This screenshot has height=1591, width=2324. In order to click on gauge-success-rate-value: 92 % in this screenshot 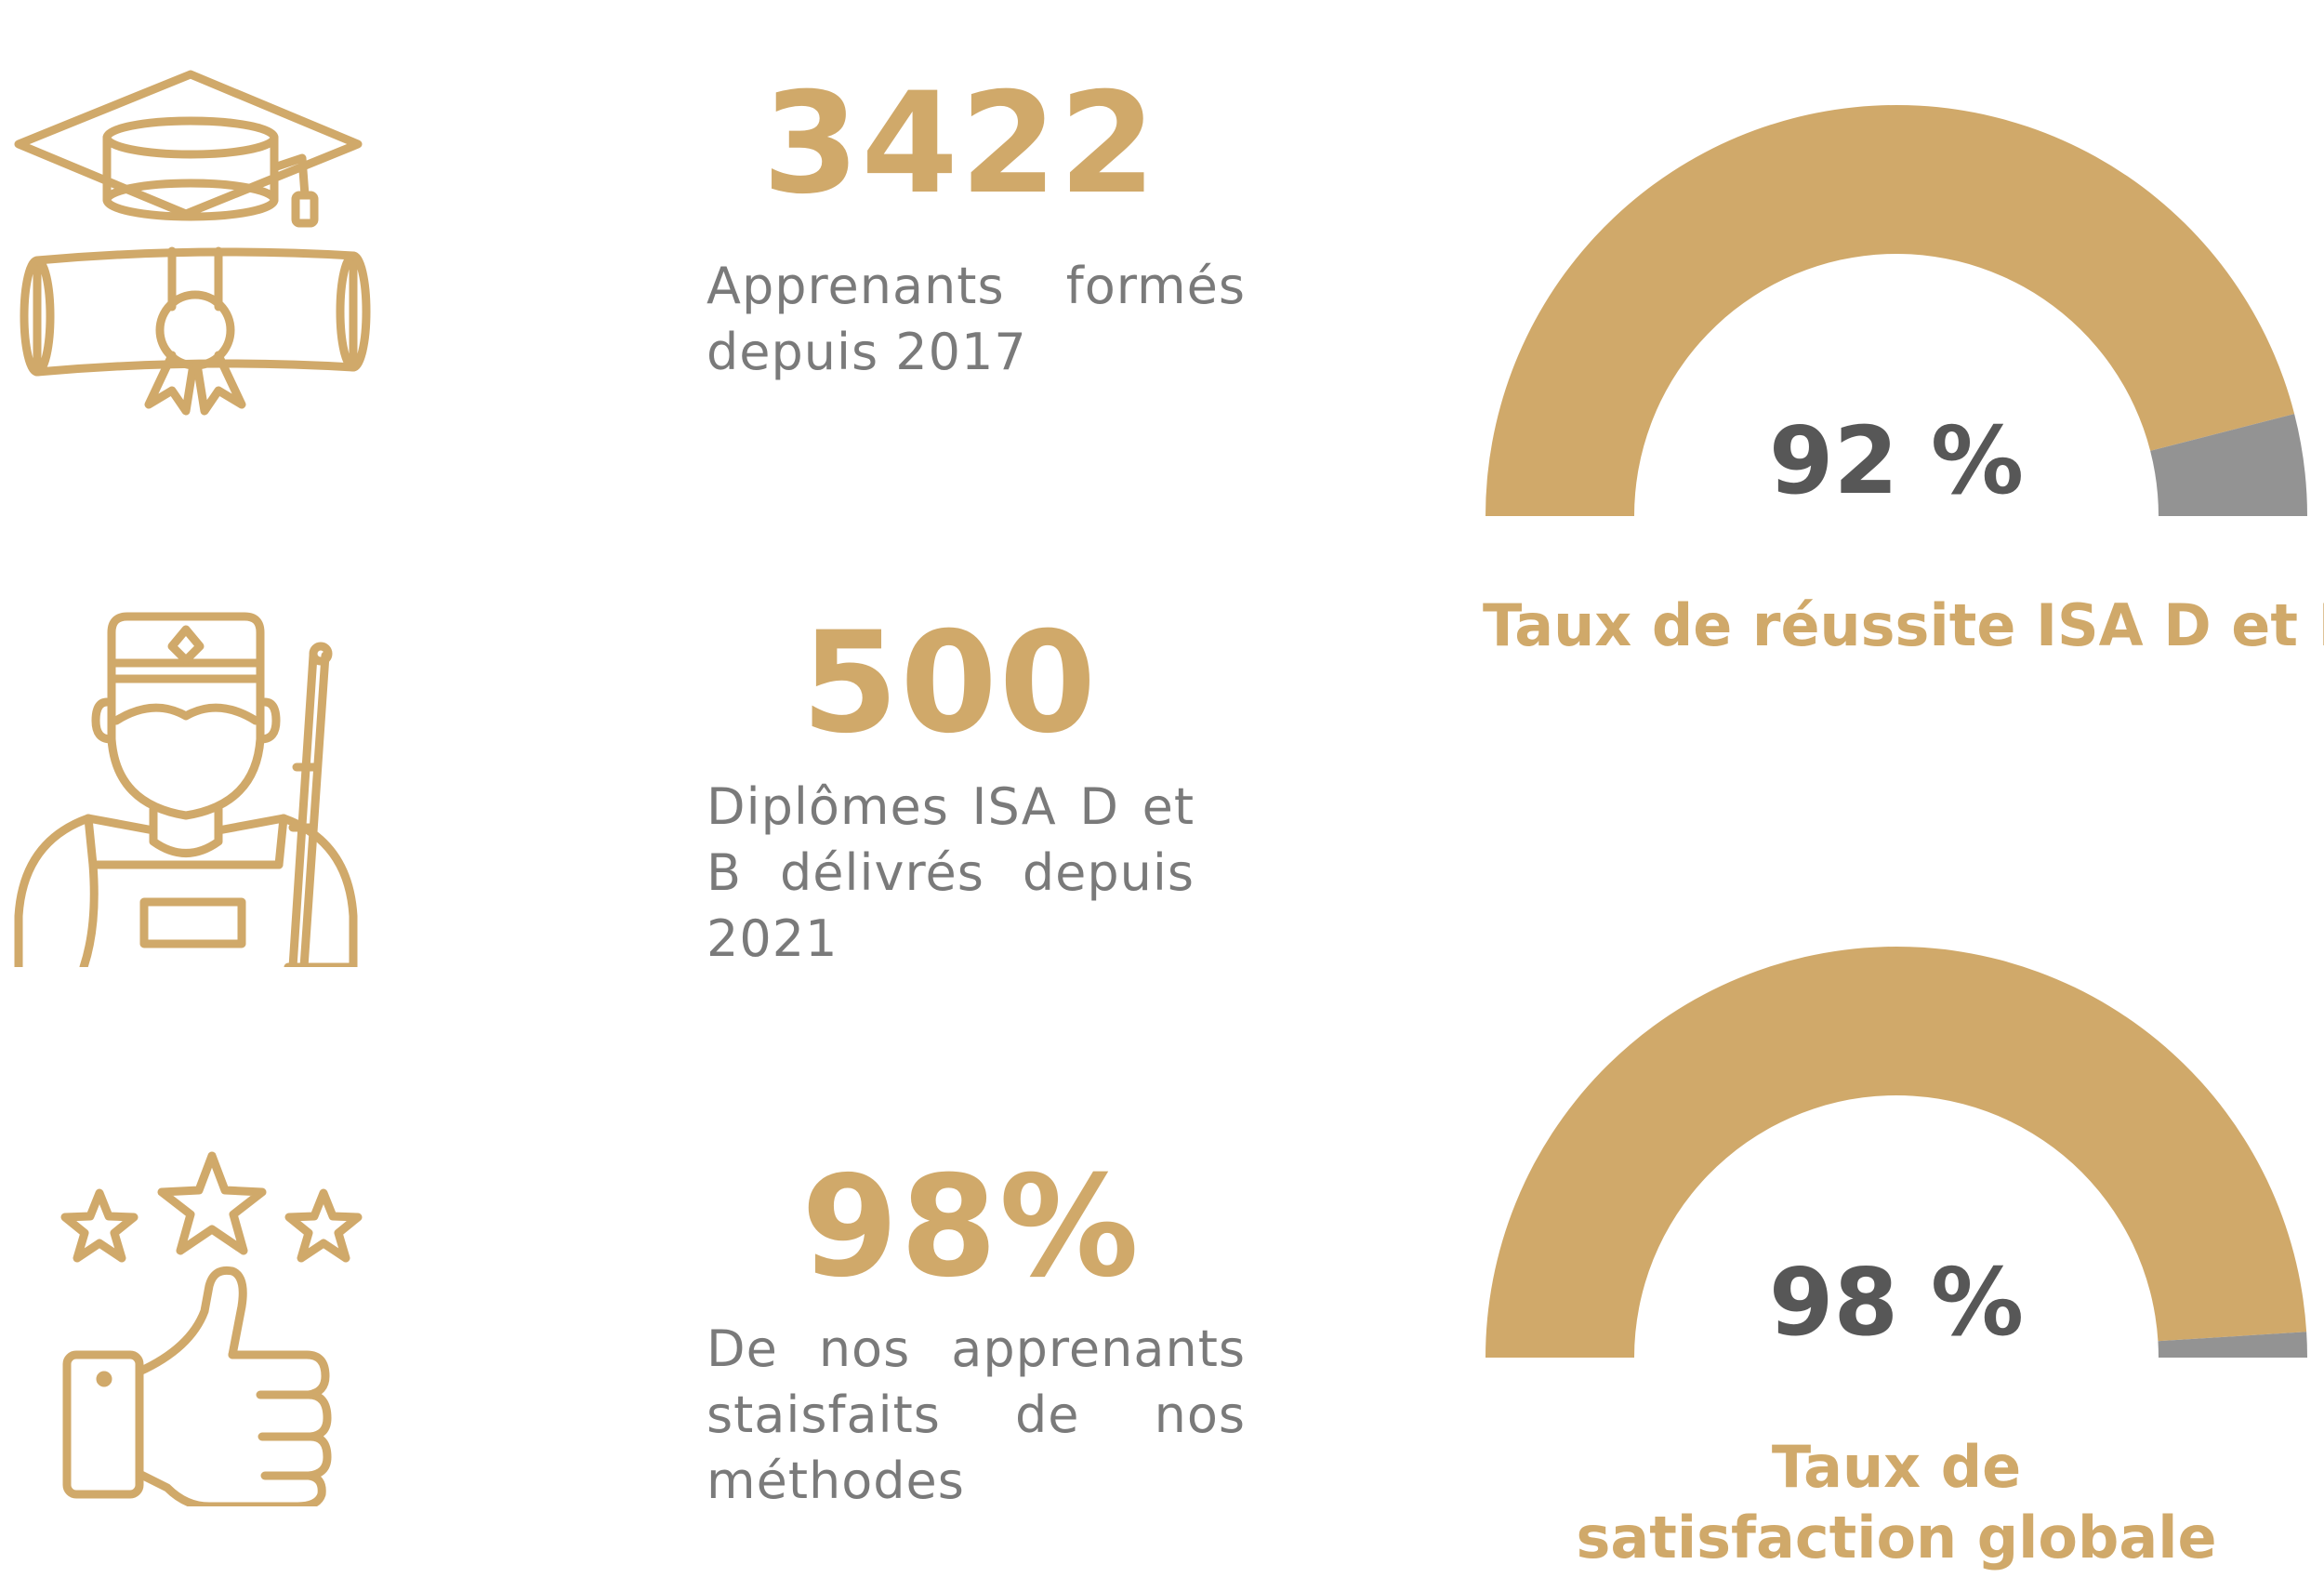, I will do `click(1896, 460)`.